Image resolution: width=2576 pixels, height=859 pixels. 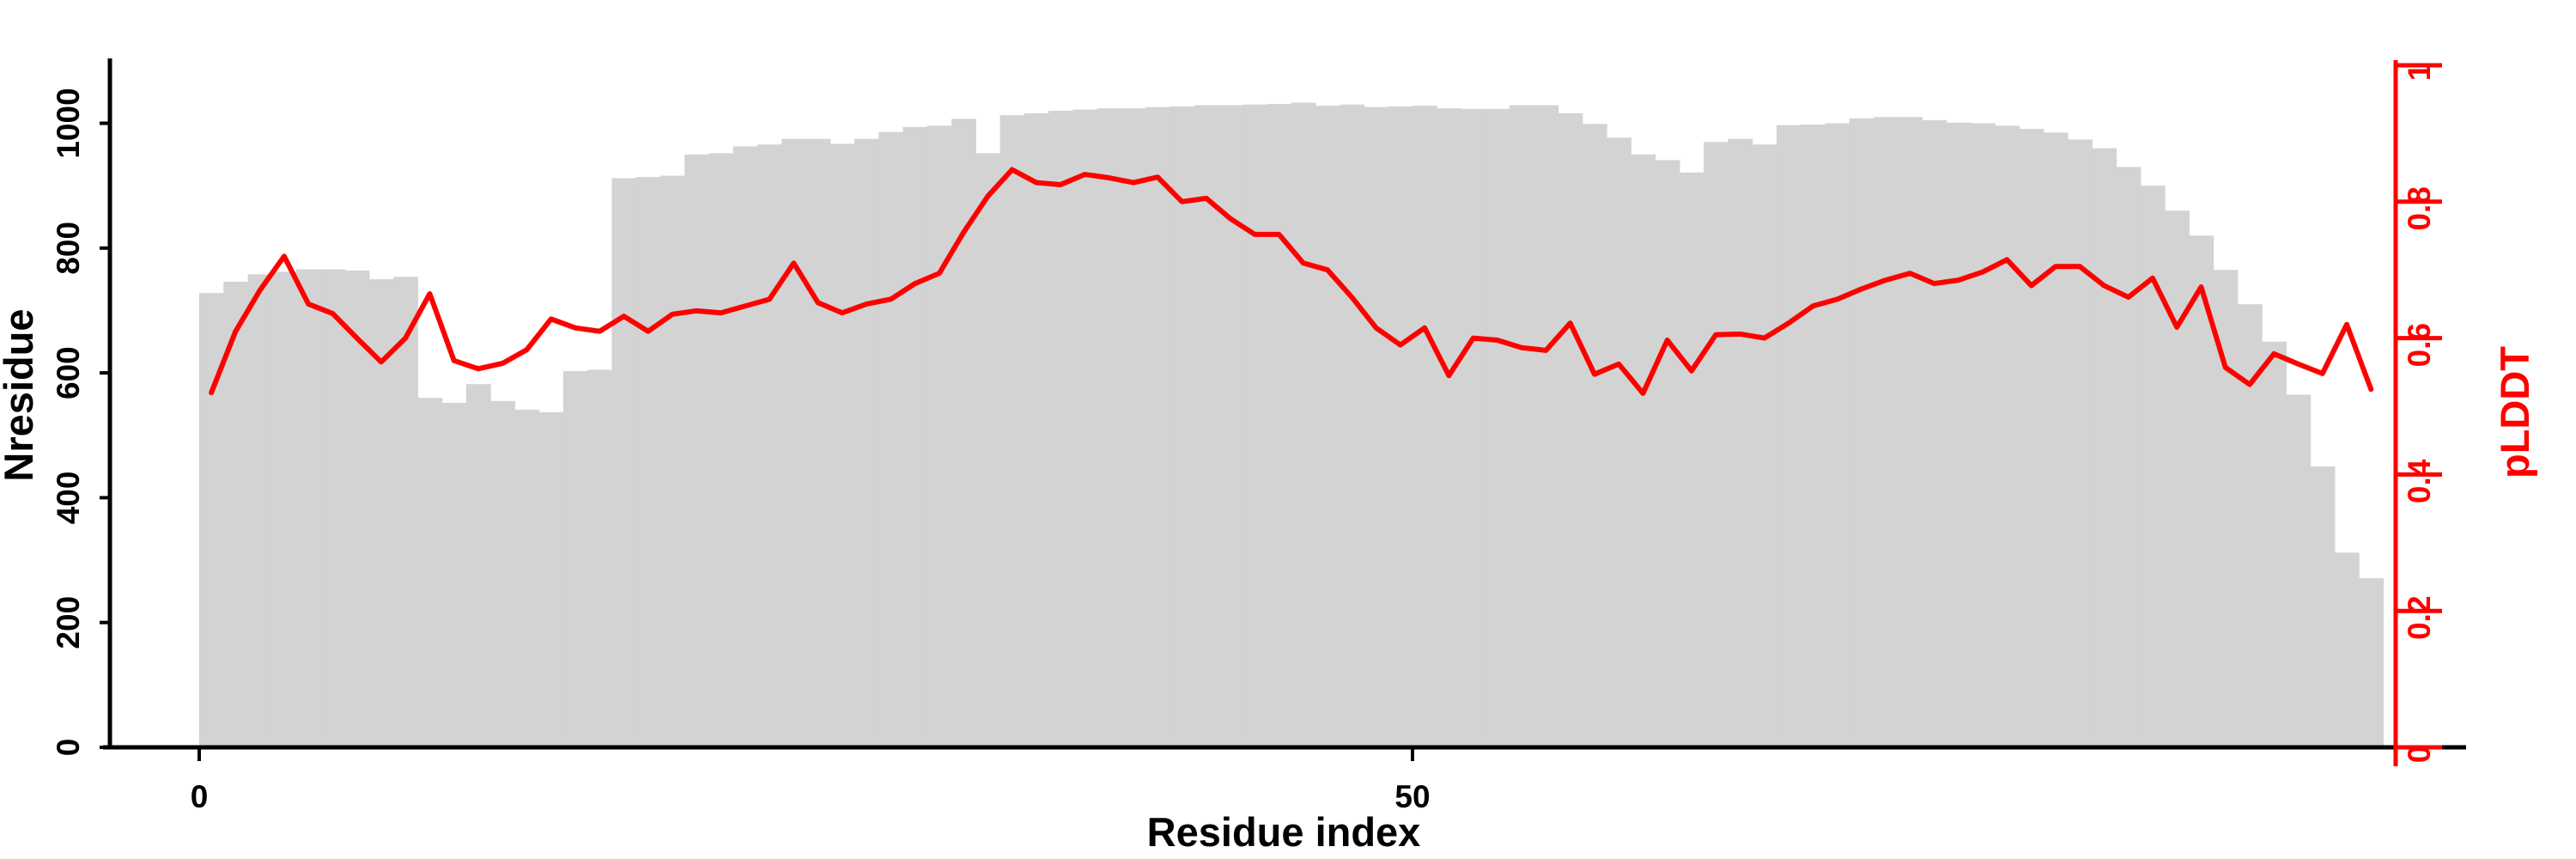 What do you see at coordinates (1412, 796) in the screenshot?
I see `x-tick-label: 50` at bounding box center [1412, 796].